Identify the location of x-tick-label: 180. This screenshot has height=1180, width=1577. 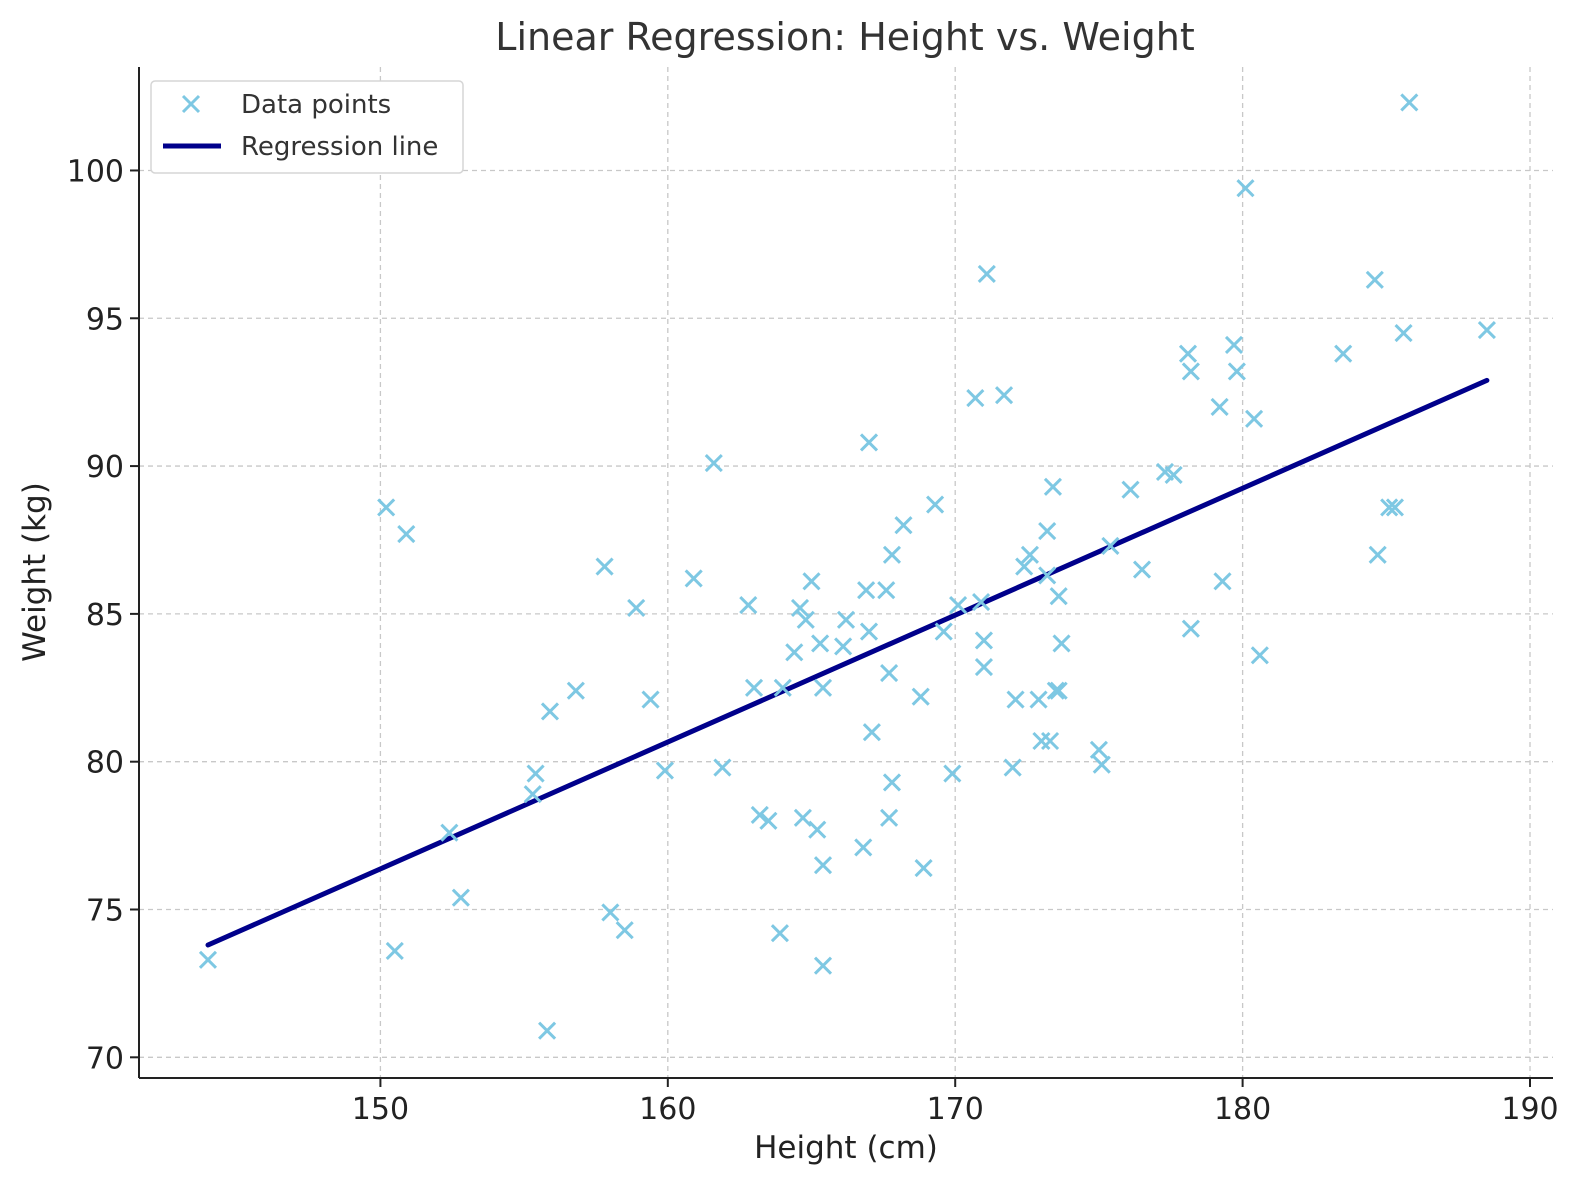
(1242, 1109).